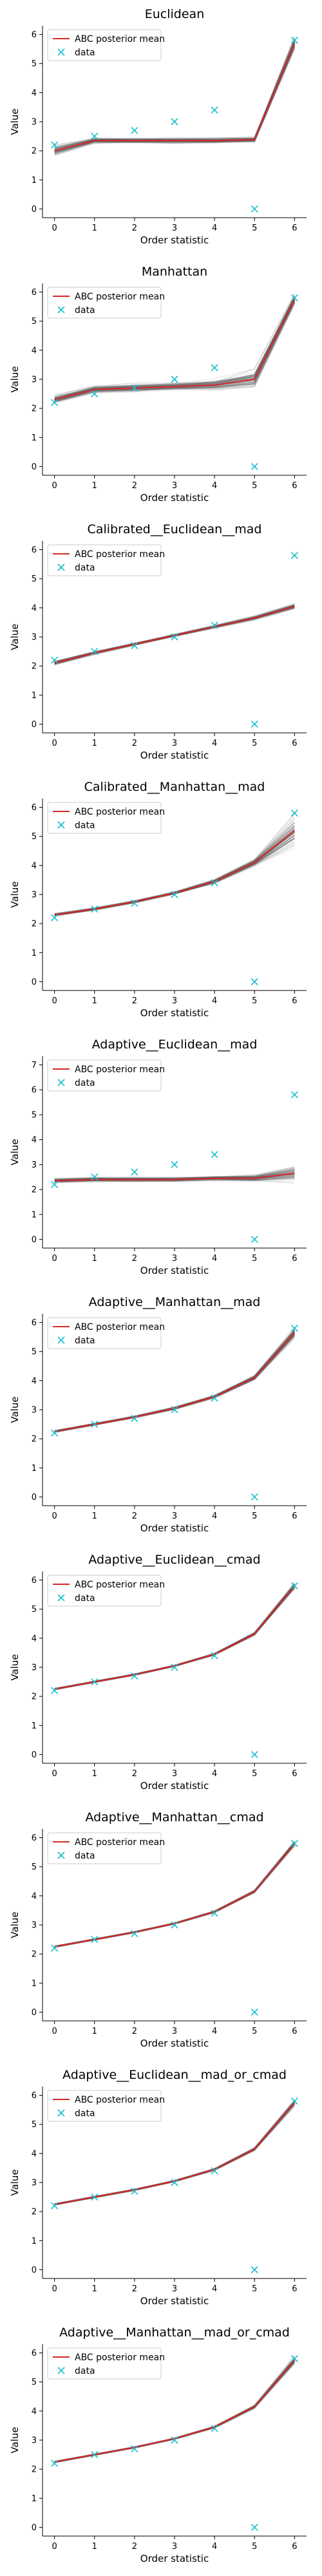 The width and height of the screenshot is (322, 2576). What do you see at coordinates (175, 272) in the screenshot?
I see `chart-title: Manhattan` at bounding box center [175, 272].